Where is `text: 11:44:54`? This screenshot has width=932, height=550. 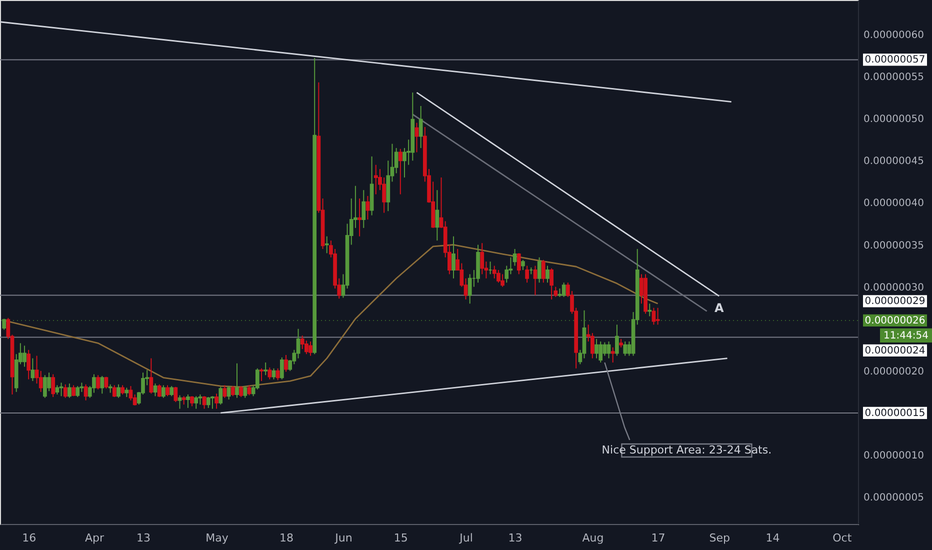 text: 11:44:54 is located at coordinates (906, 336).